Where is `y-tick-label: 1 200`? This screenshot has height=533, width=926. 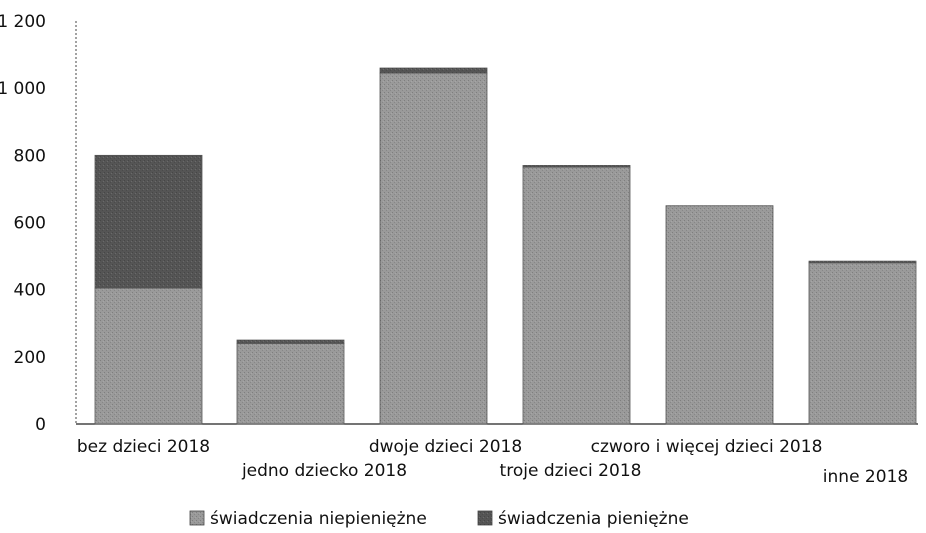 y-tick-label: 1 200 is located at coordinates (23, 22).